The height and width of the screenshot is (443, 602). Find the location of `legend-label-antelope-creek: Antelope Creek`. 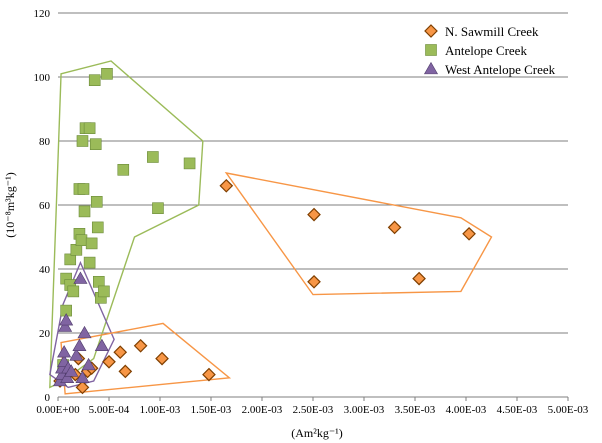

legend-label-antelope-creek: Antelope Creek is located at coordinates (486, 50).